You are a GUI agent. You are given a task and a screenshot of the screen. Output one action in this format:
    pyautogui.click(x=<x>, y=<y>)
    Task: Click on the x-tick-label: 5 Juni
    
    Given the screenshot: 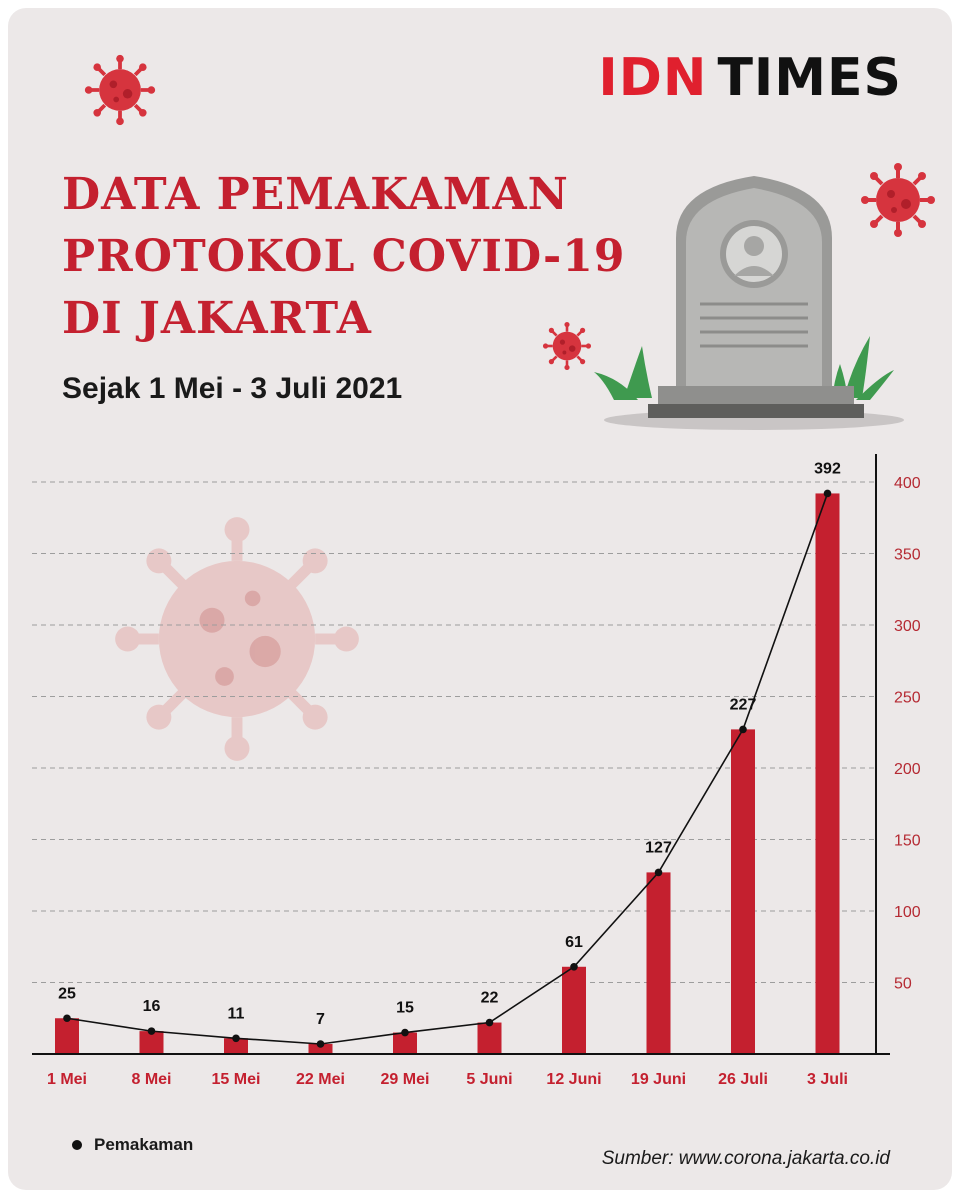 What is the action you would take?
    pyautogui.click(x=489, y=1079)
    